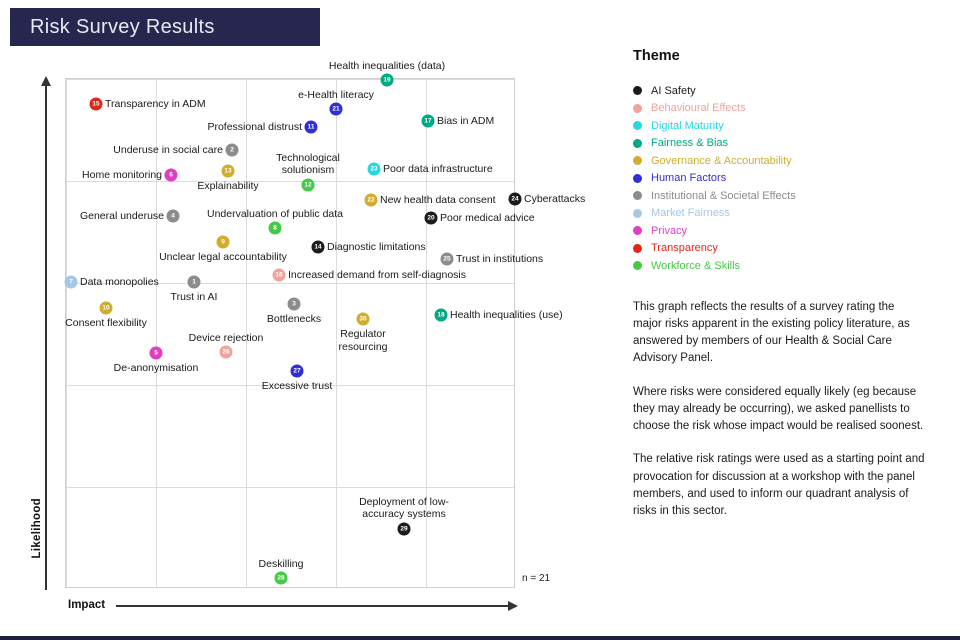  Describe the element at coordinates (779, 144) in the screenshot. I see `legend-item: Fairness & Bias` at that location.